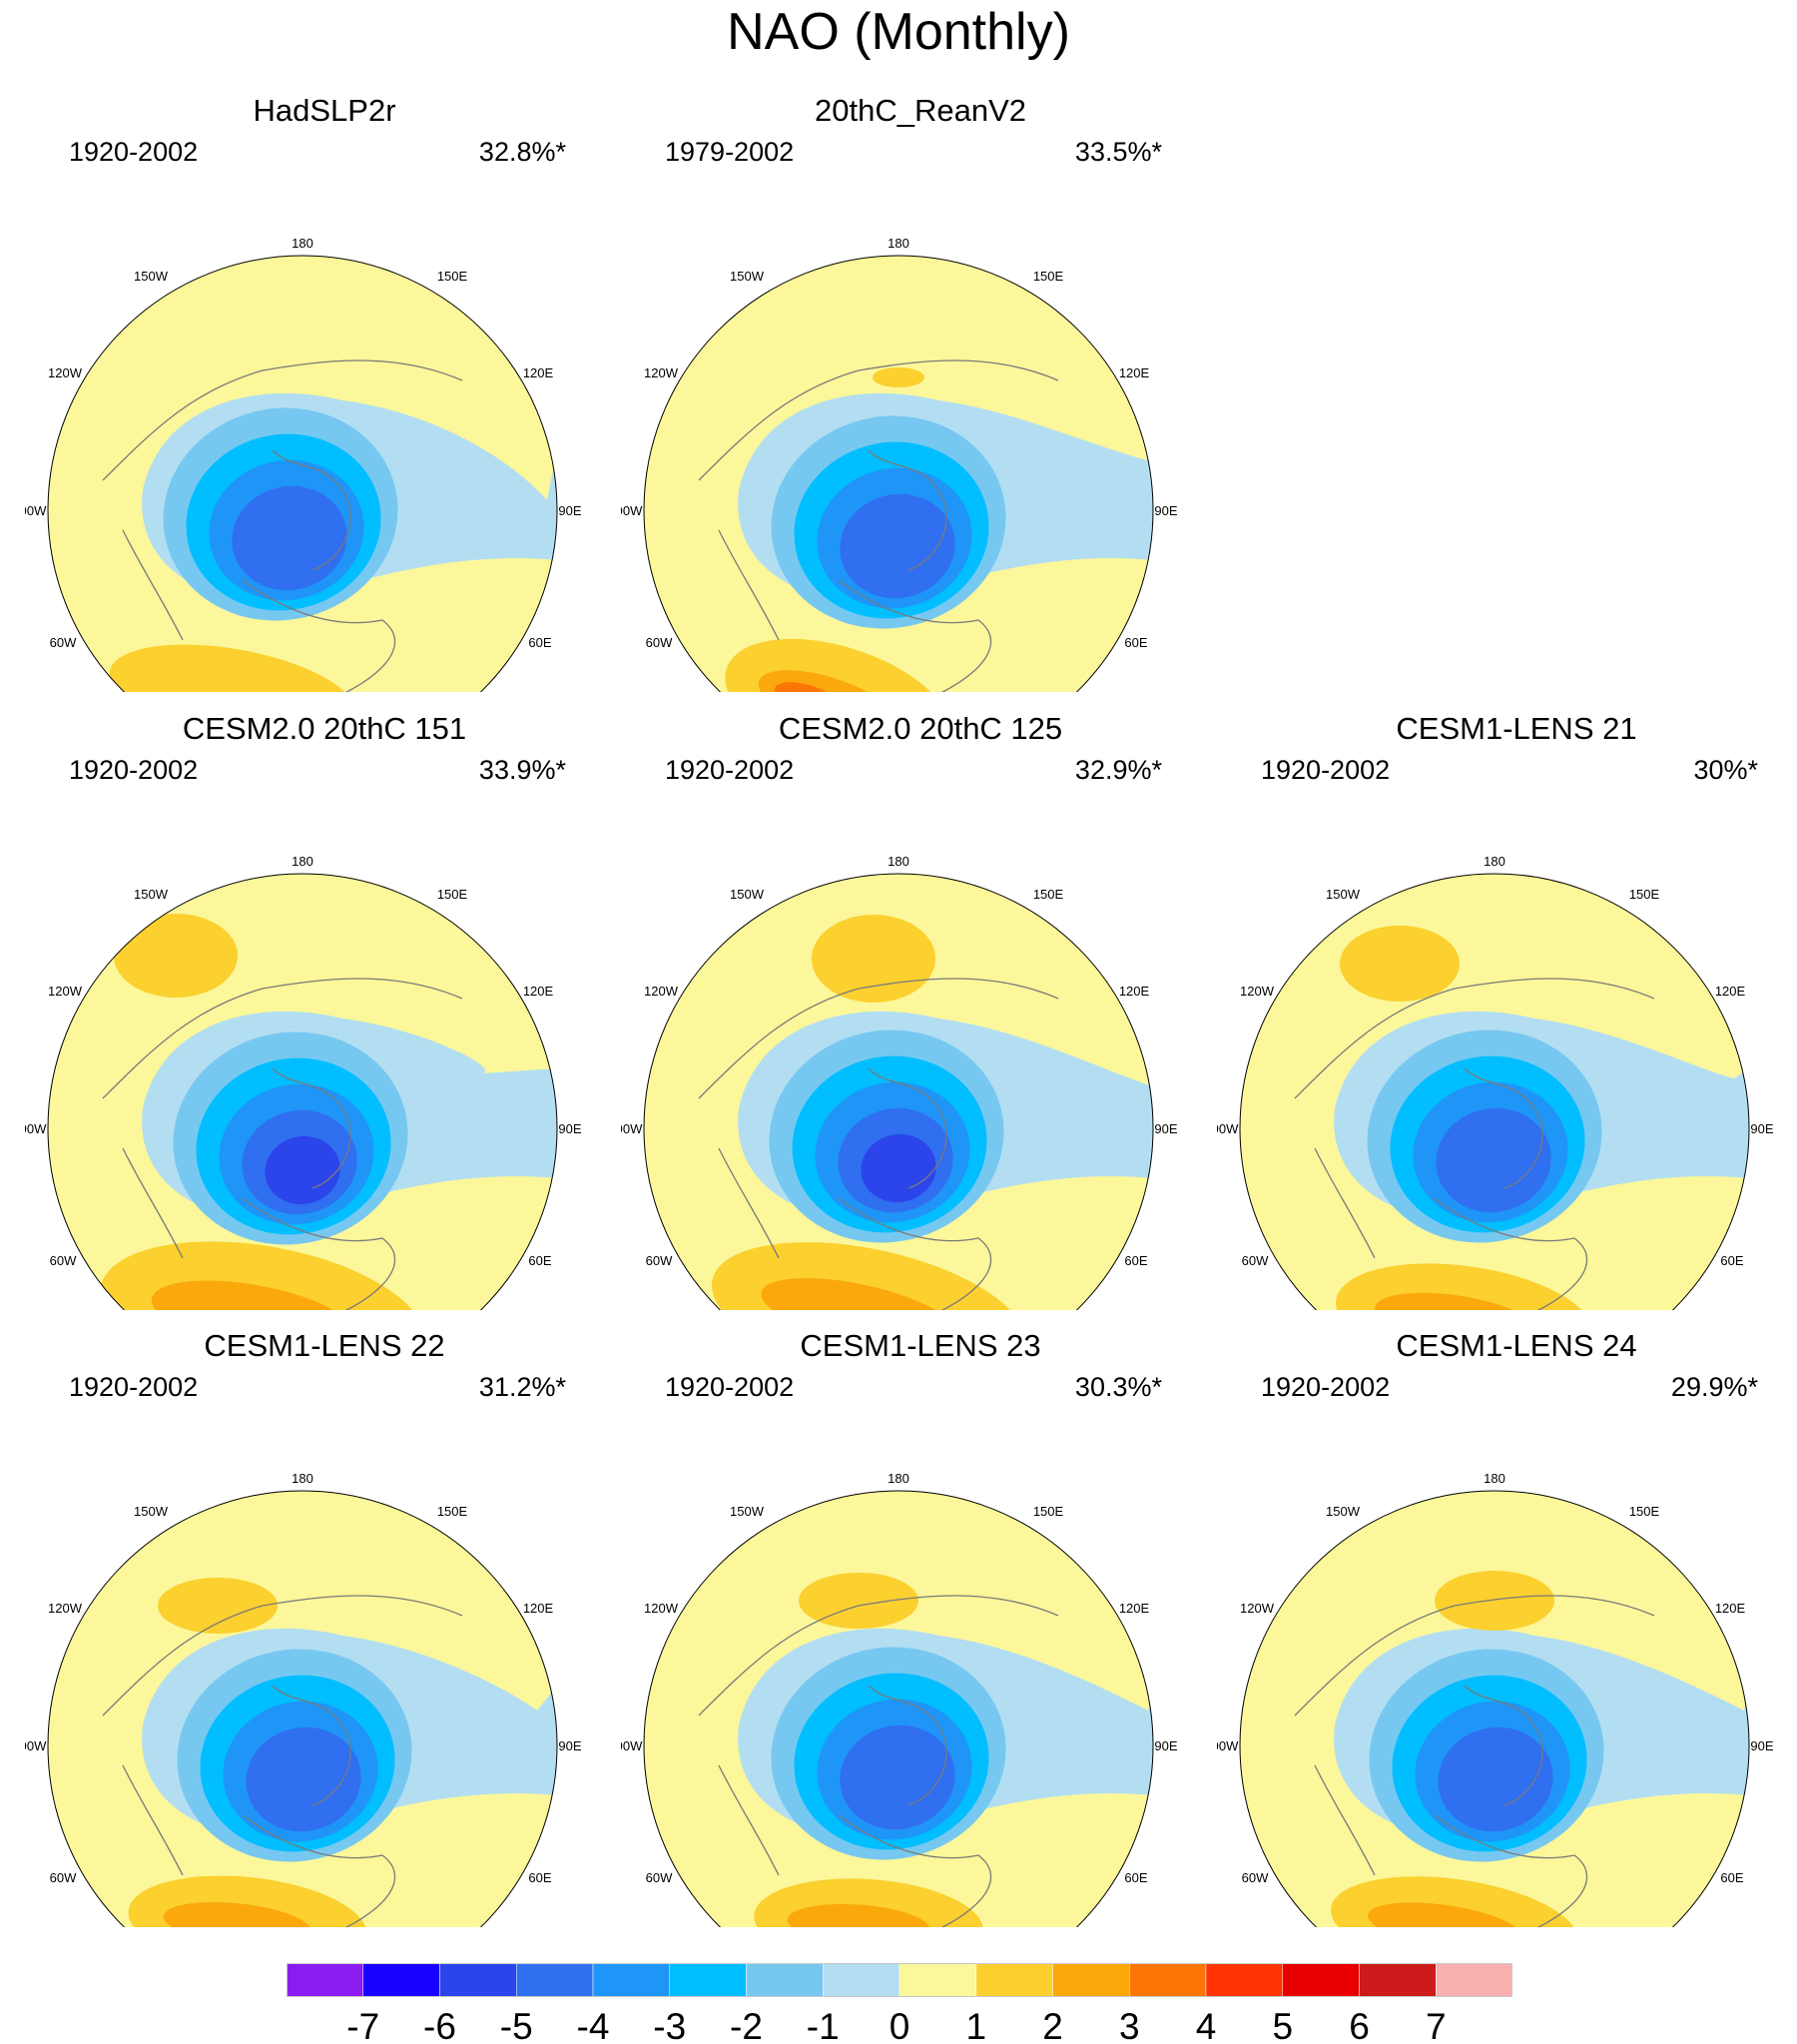 The image size is (1797, 2044). What do you see at coordinates (1118, 152) in the screenshot?
I see `panel-variance-explained: 33.5%*` at bounding box center [1118, 152].